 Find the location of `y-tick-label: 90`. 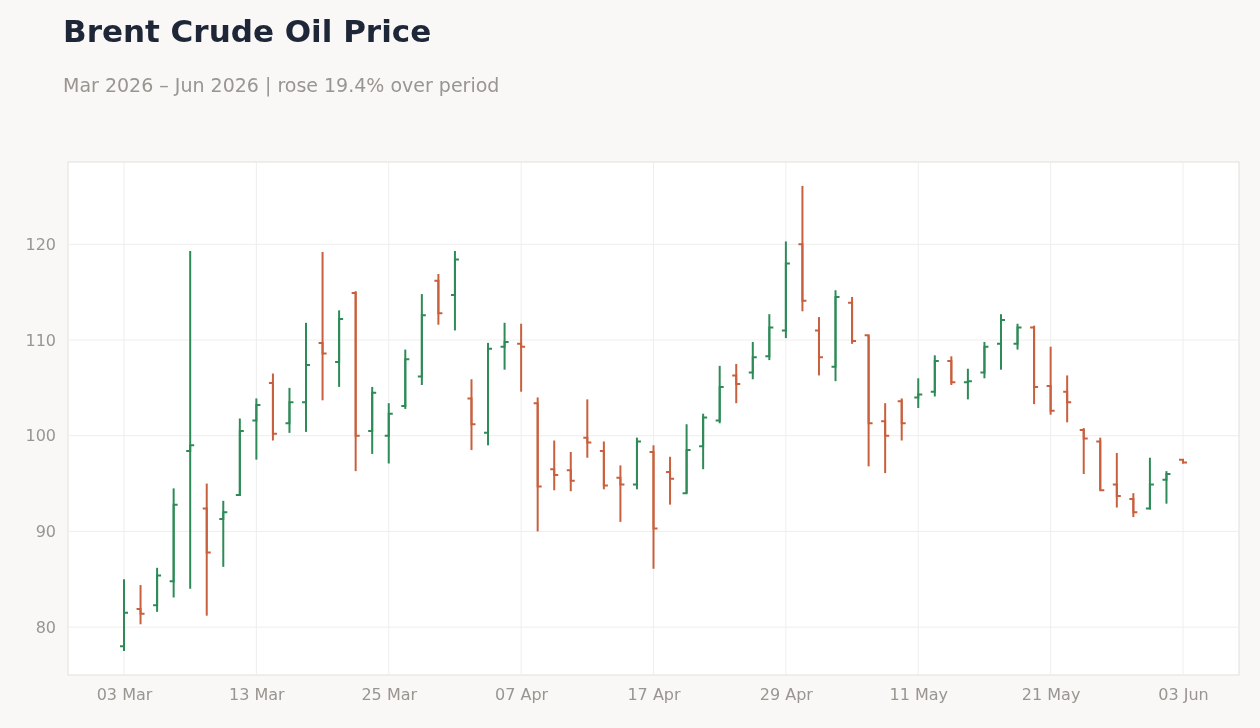

y-tick-label: 90 is located at coordinates (45, 532).